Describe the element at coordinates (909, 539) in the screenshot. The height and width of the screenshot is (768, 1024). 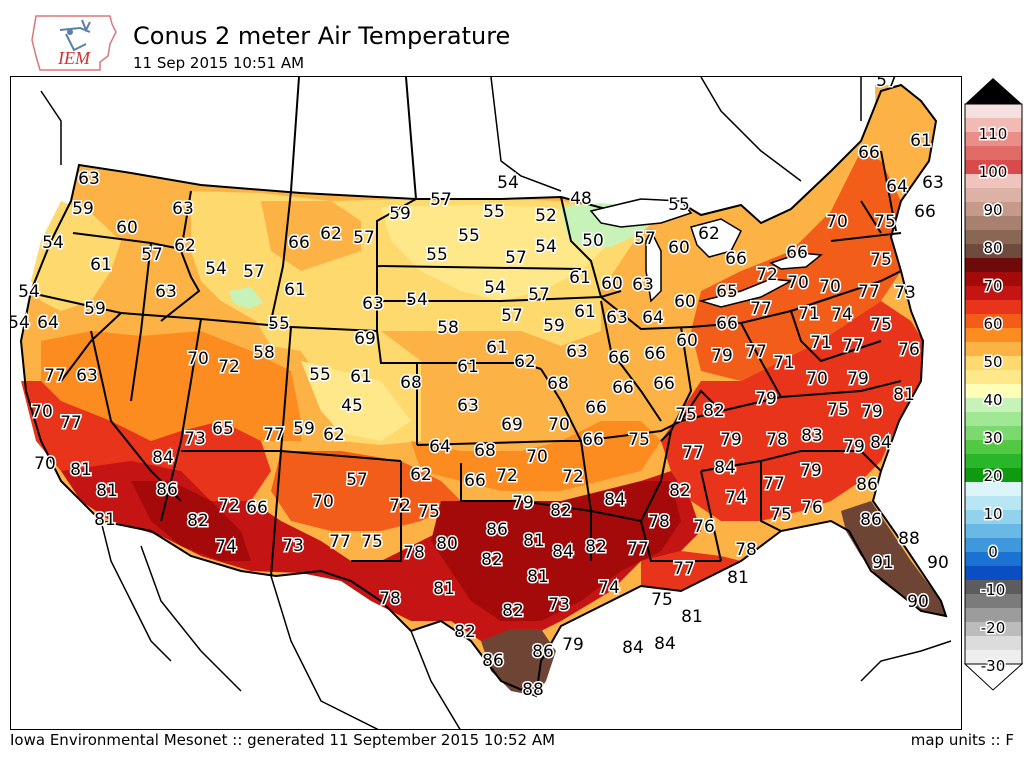
I see `station-temperature-value: 88` at that location.